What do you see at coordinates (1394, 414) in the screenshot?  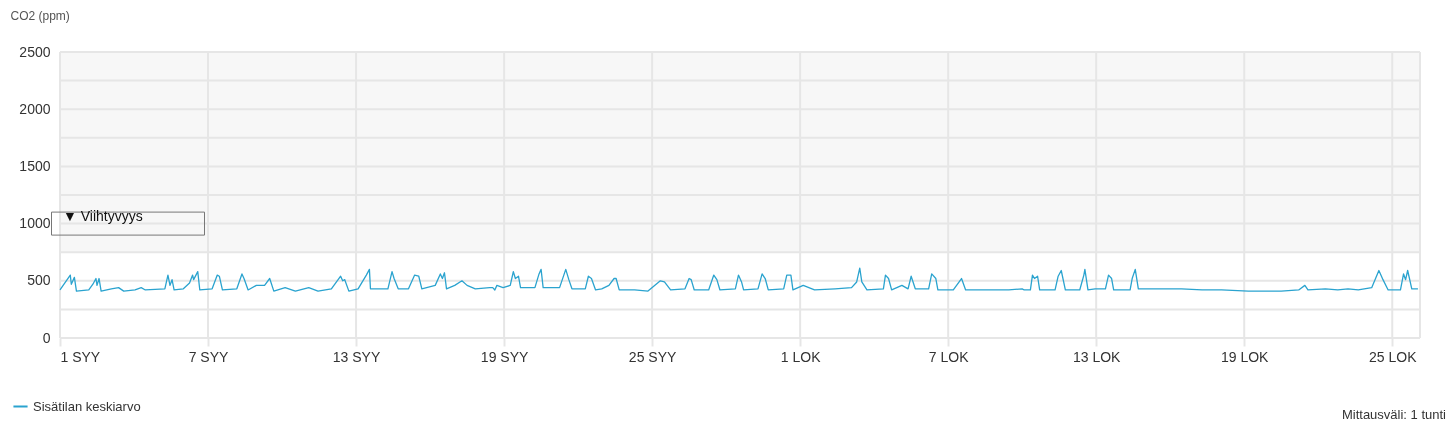 I see `text: Mittausväli: 1 tunti` at bounding box center [1394, 414].